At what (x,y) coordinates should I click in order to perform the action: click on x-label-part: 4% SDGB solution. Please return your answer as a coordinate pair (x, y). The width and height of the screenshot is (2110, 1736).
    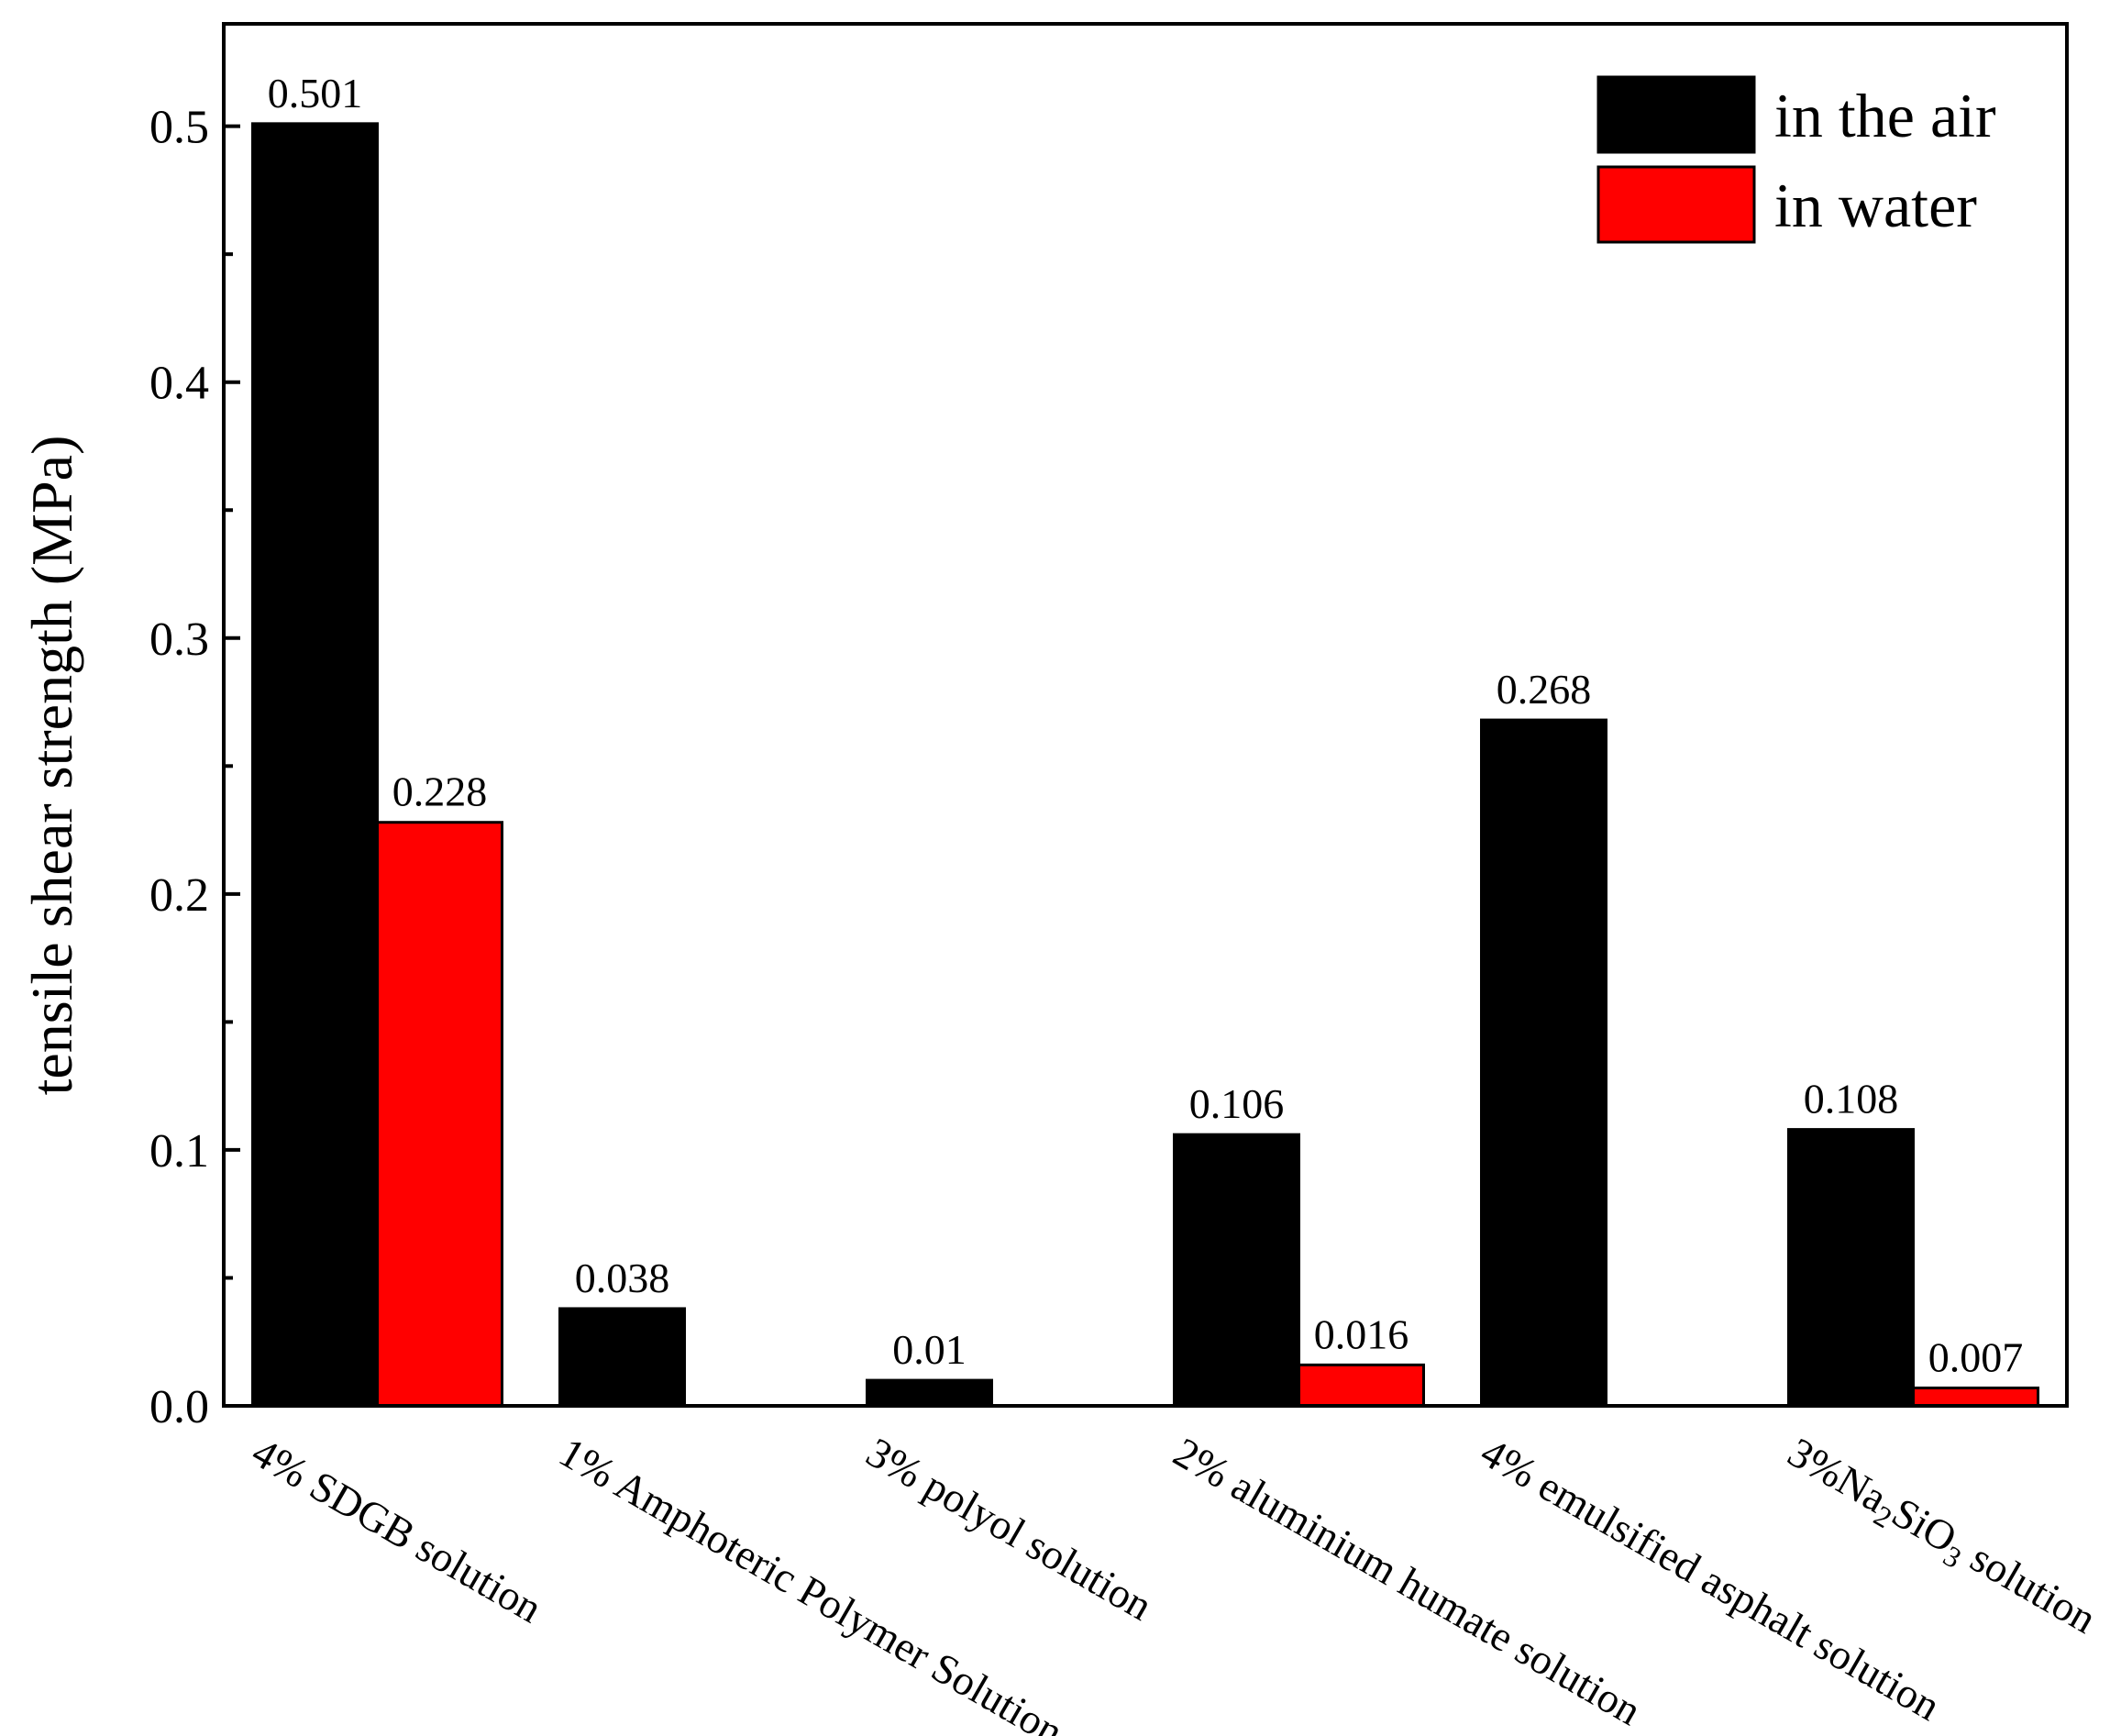
    Looking at the image, I should click on (397, 1529).